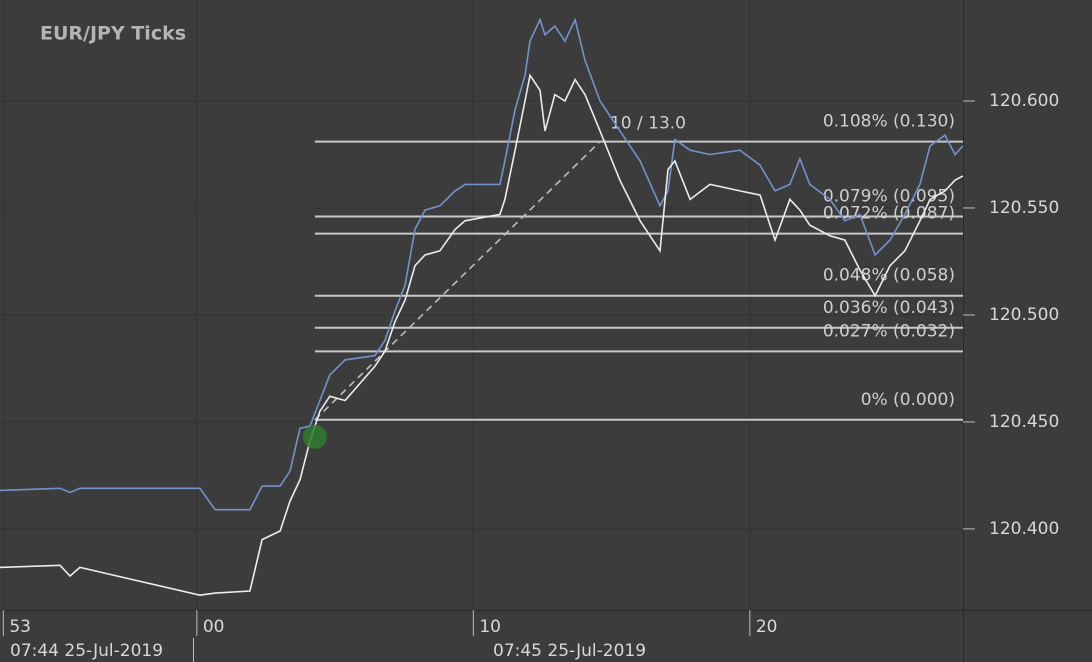 The image size is (1092, 662). What do you see at coordinates (314, 436) in the screenshot?
I see `entry-marker` at bounding box center [314, 436].